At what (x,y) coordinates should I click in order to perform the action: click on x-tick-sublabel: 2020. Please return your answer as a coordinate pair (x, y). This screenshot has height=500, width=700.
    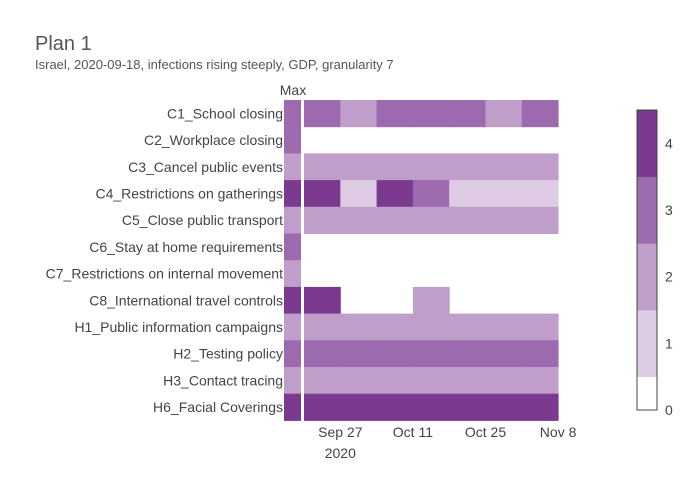
    Looking at the image, I should click on (340, 453).